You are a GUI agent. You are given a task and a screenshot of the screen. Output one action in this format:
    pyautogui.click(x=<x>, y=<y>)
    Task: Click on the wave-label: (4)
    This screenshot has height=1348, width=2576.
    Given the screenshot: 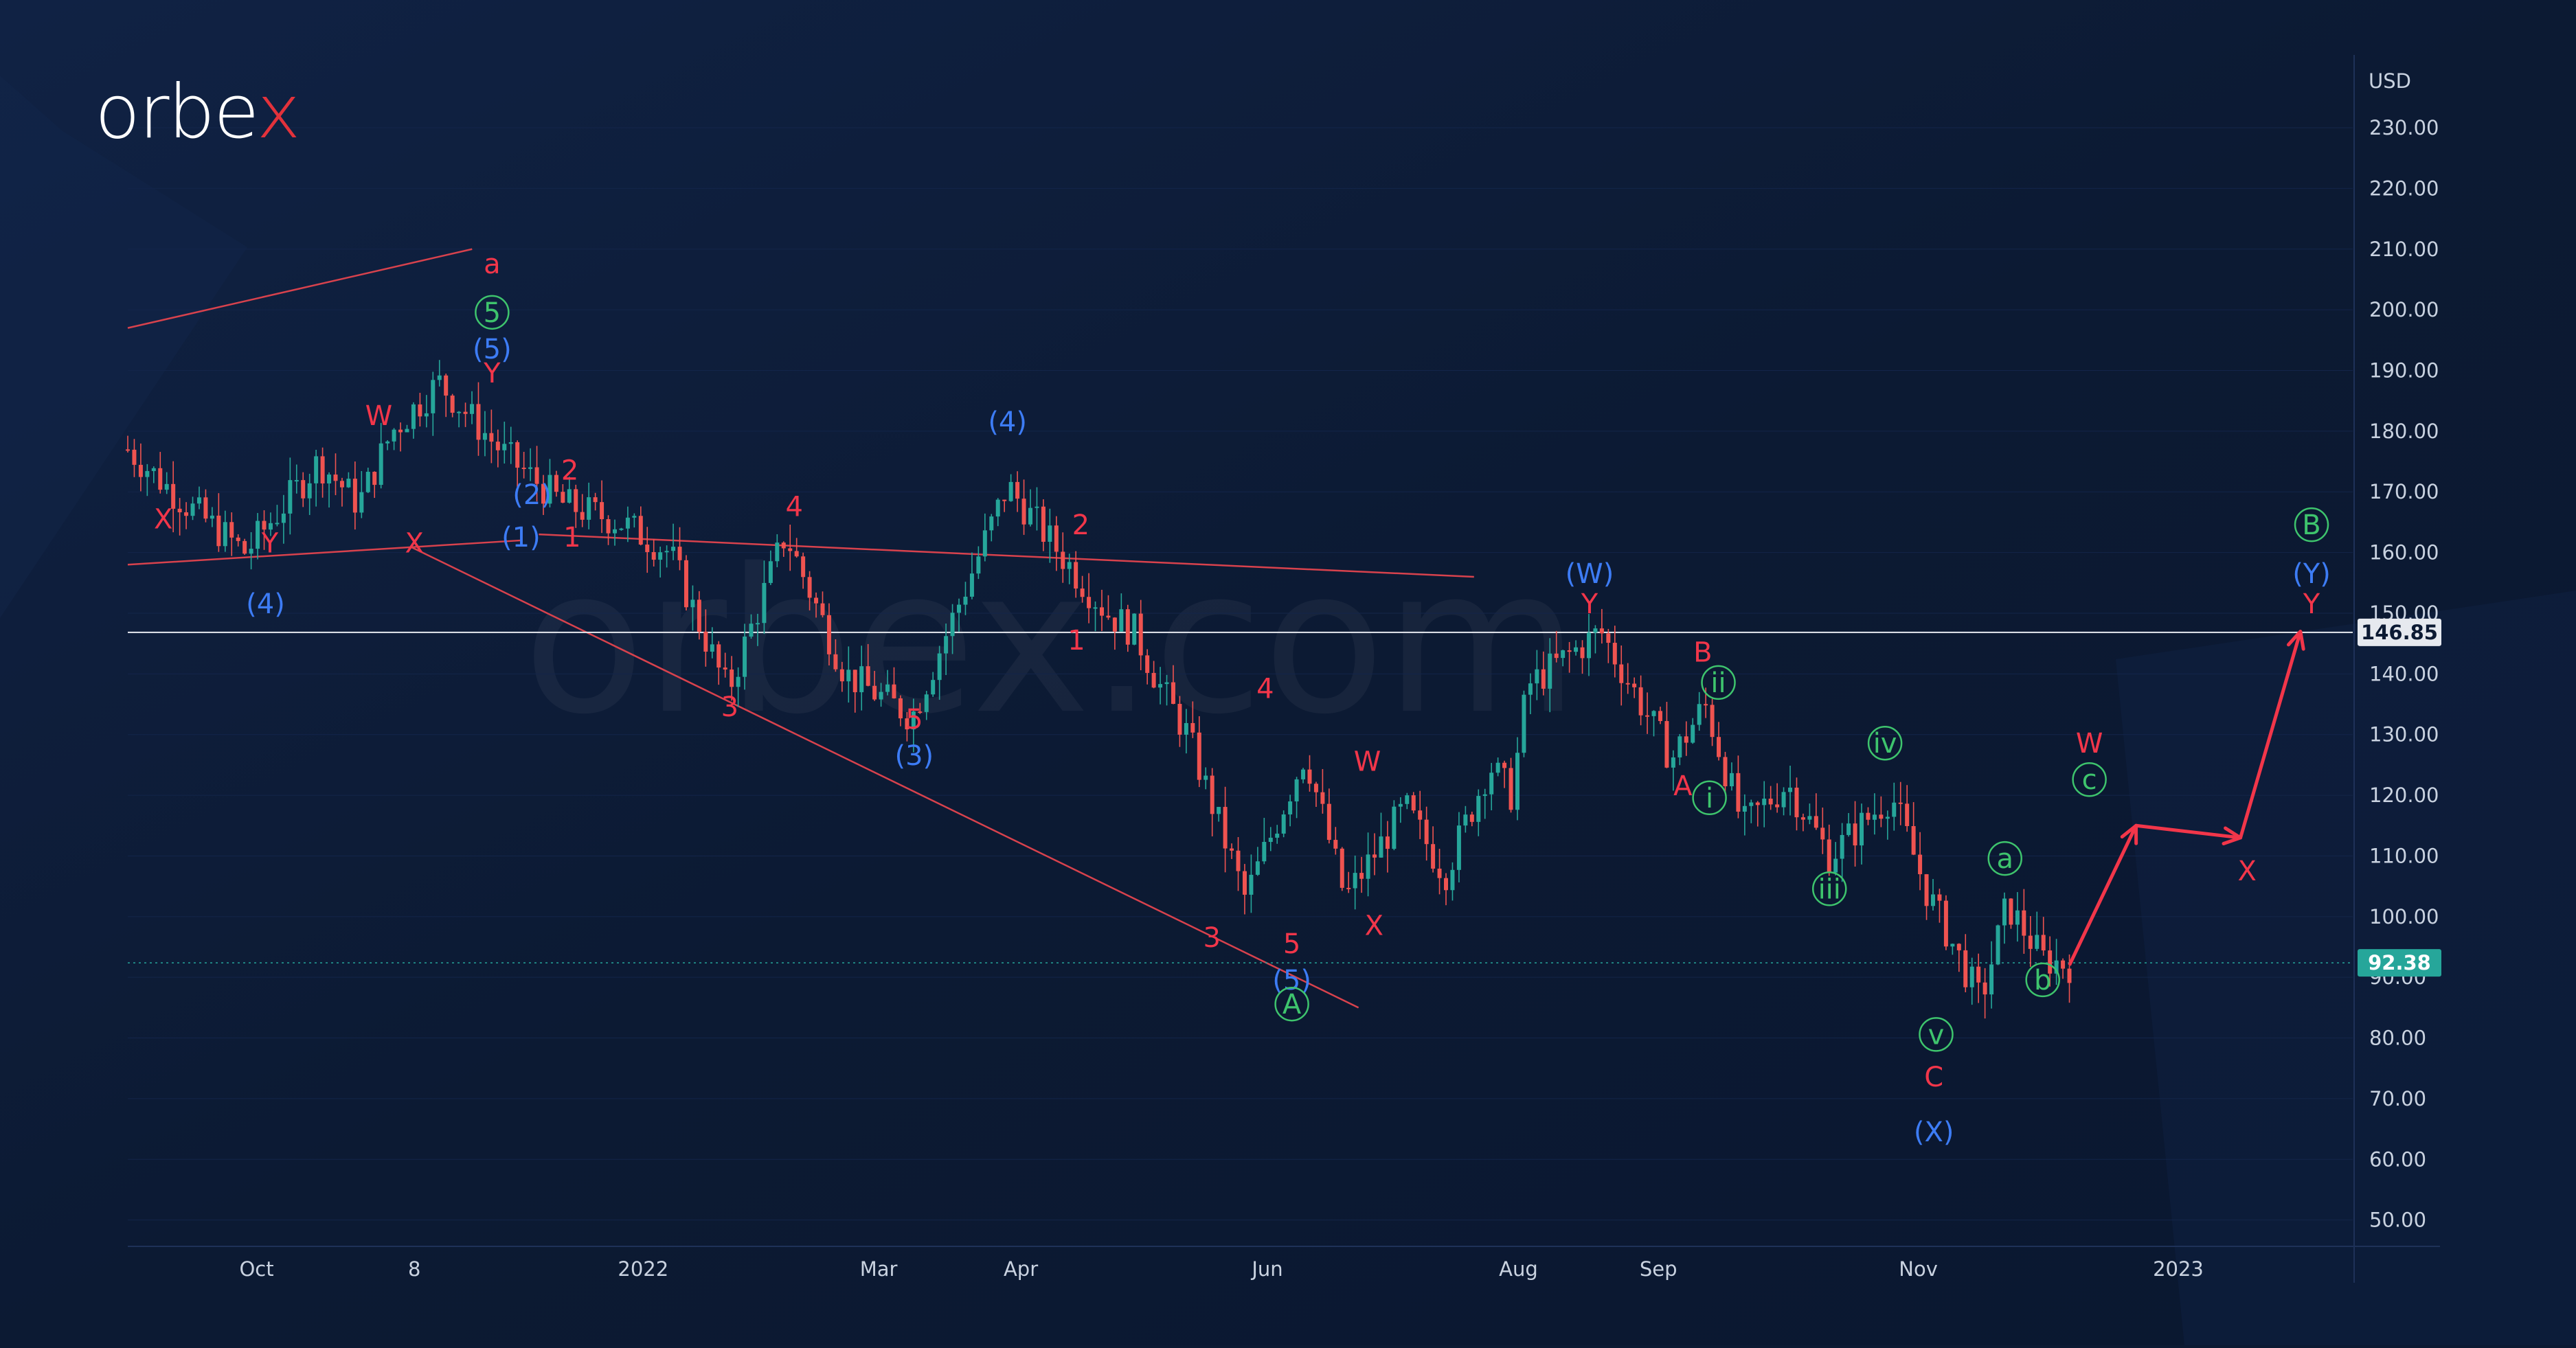 What is the action you would take?
    pyautogui.click(x=265, y=604)
    